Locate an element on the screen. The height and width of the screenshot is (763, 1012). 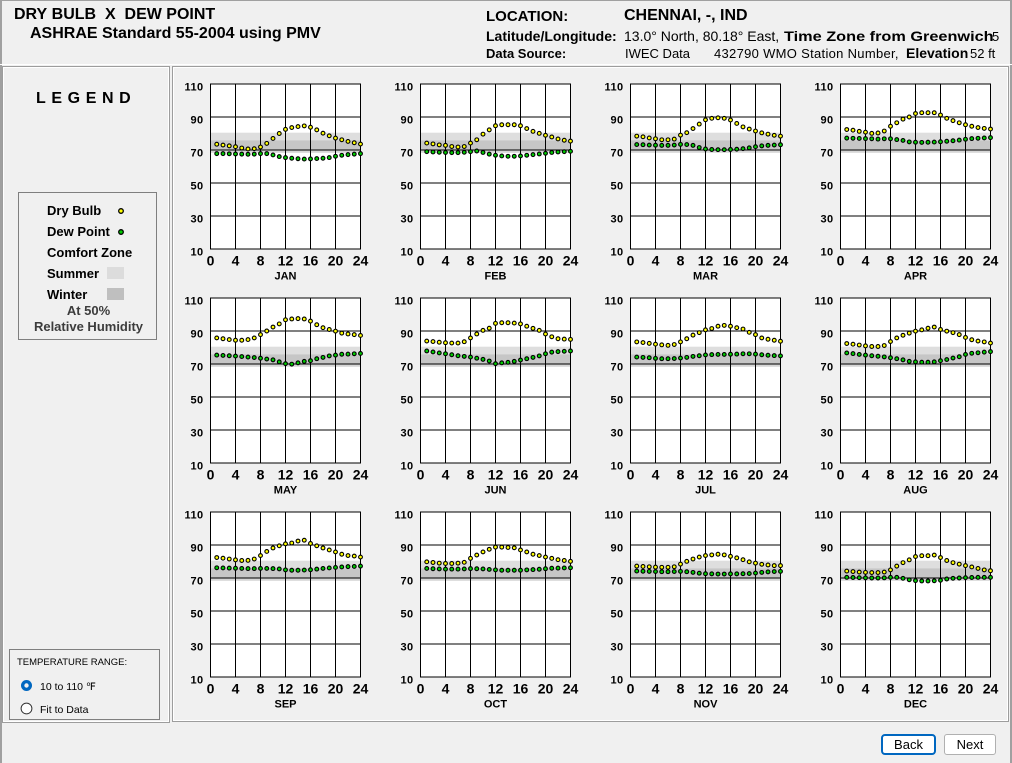
svg-text: MAR is located at coordinates (705, 277).